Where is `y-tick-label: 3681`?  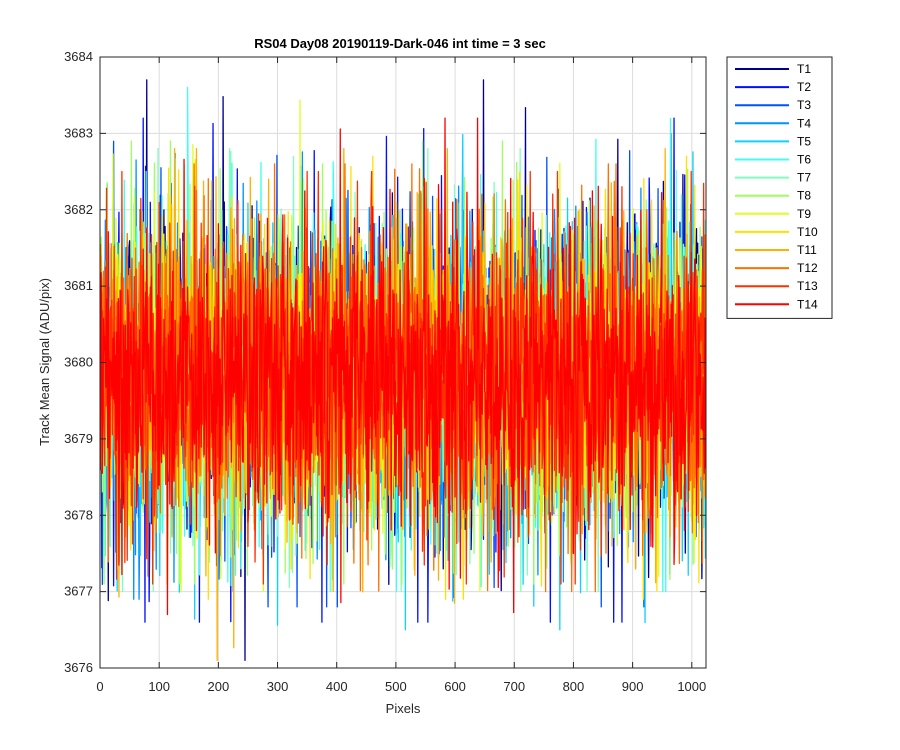 y-tick-label: 3681 is located at coordinates (78, 285).